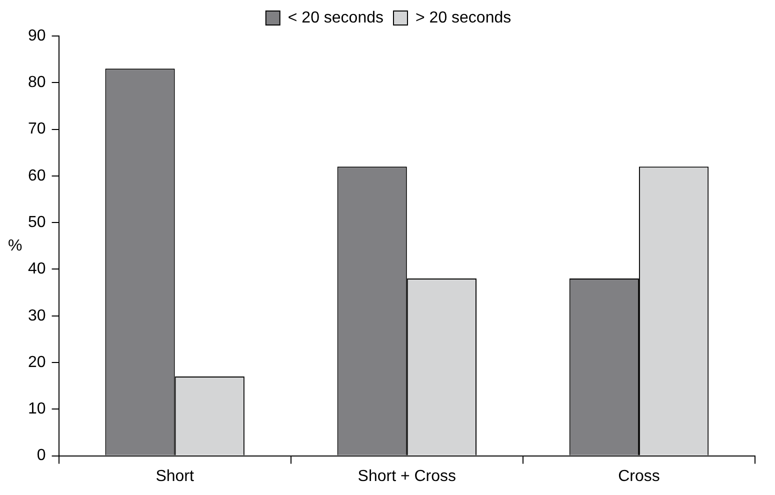 This screenshot has width=775, height=495. Describe the element at coordinates (15, 245) in the screenshot. I see `y-axis-title: %` at that location.